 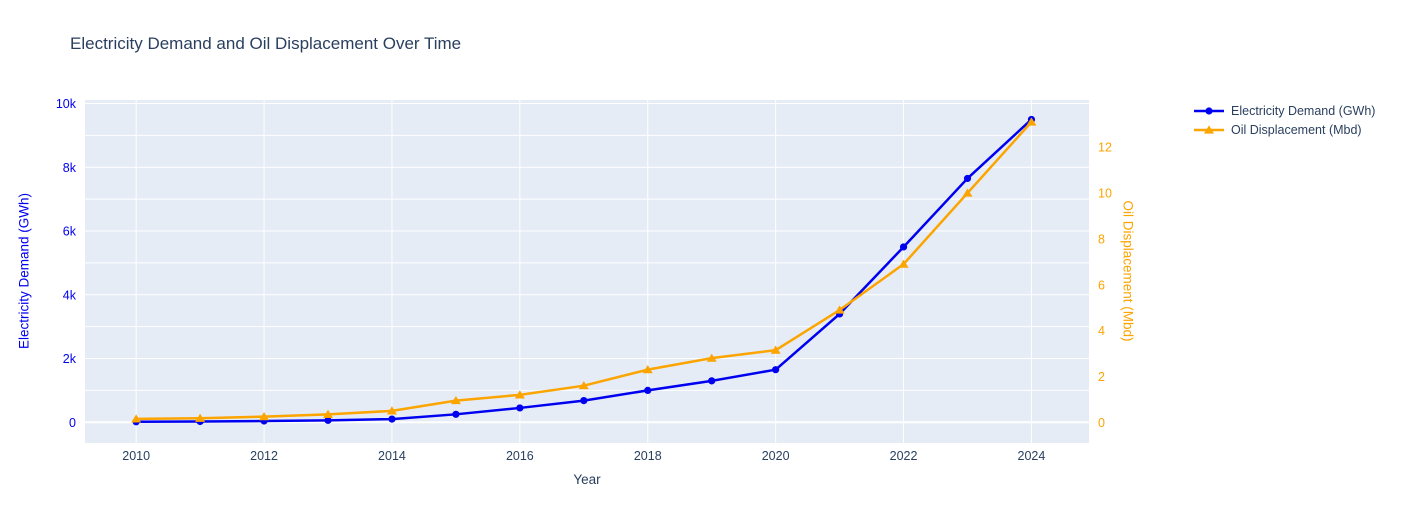 I want to click on y-right-tick-label: 10, so click(x=1105, y=194).